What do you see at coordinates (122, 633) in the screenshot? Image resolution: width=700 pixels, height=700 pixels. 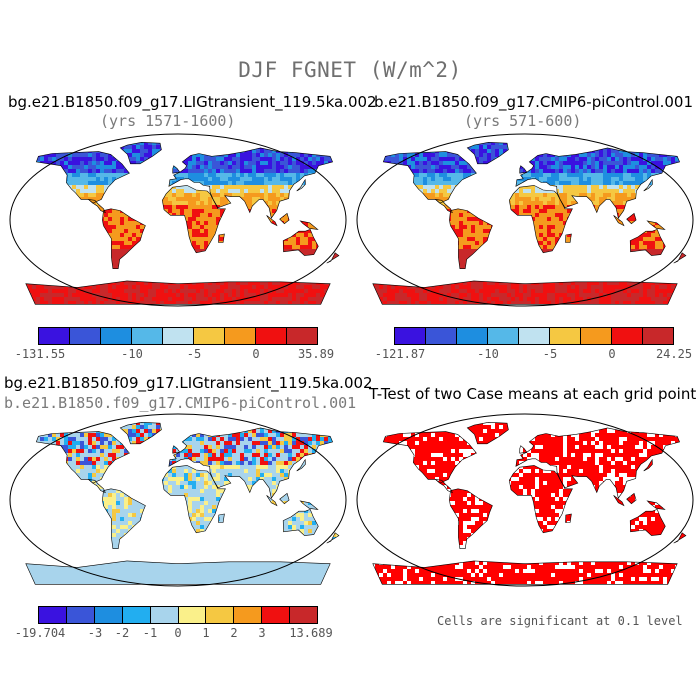 I see `panel3-tick-2: -2` at bounding box center [122, 633].